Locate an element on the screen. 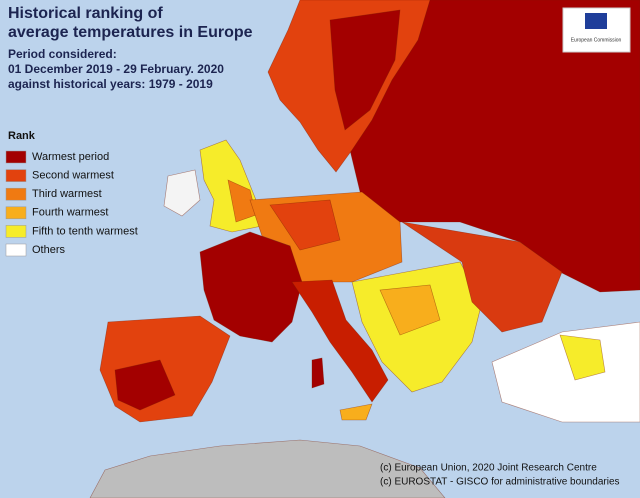 Image resolution: width=640 pixels, height=498 pixels. legend-label: Others is located at coordinates (49, 250).